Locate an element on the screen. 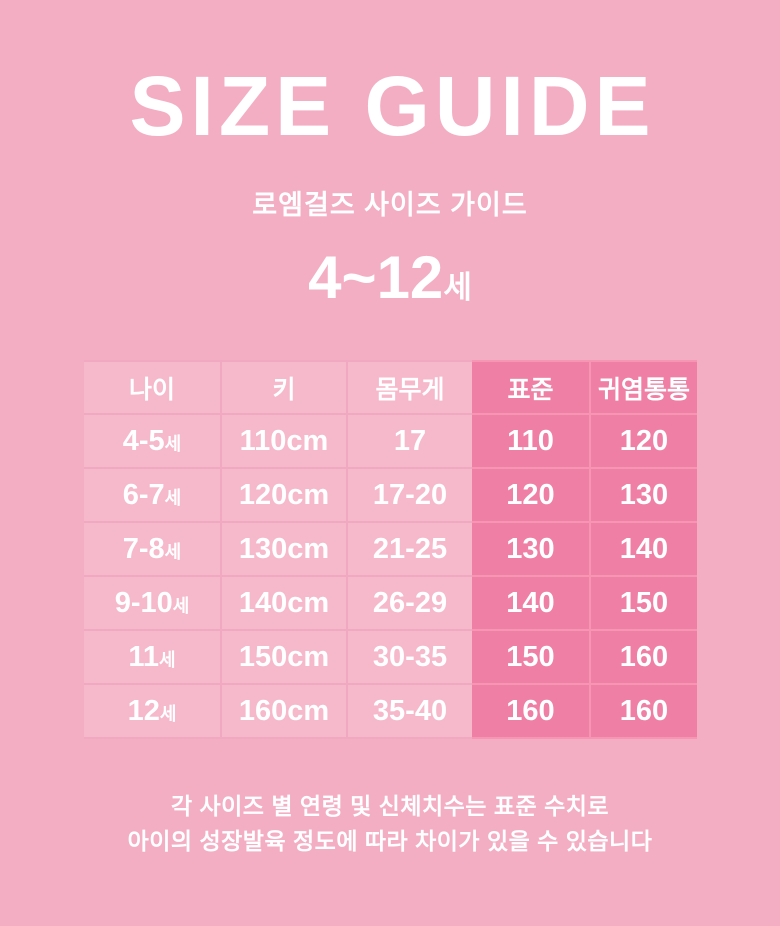 This screenshot has height=926, width=780. standard-size-cell: 130 is located at coordinates (531, 548).